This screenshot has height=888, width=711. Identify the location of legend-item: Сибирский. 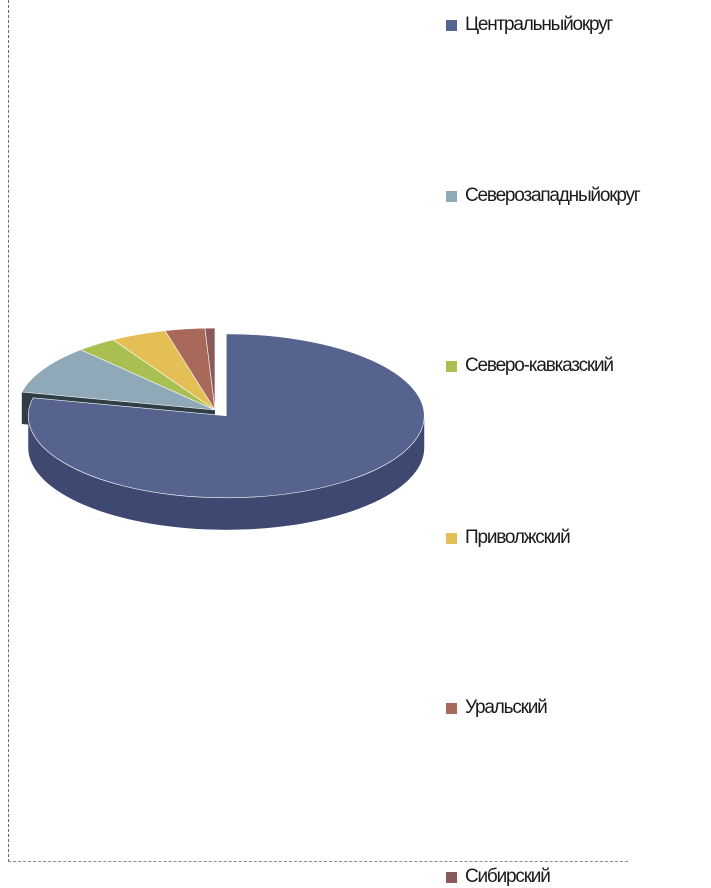
(498, 877).